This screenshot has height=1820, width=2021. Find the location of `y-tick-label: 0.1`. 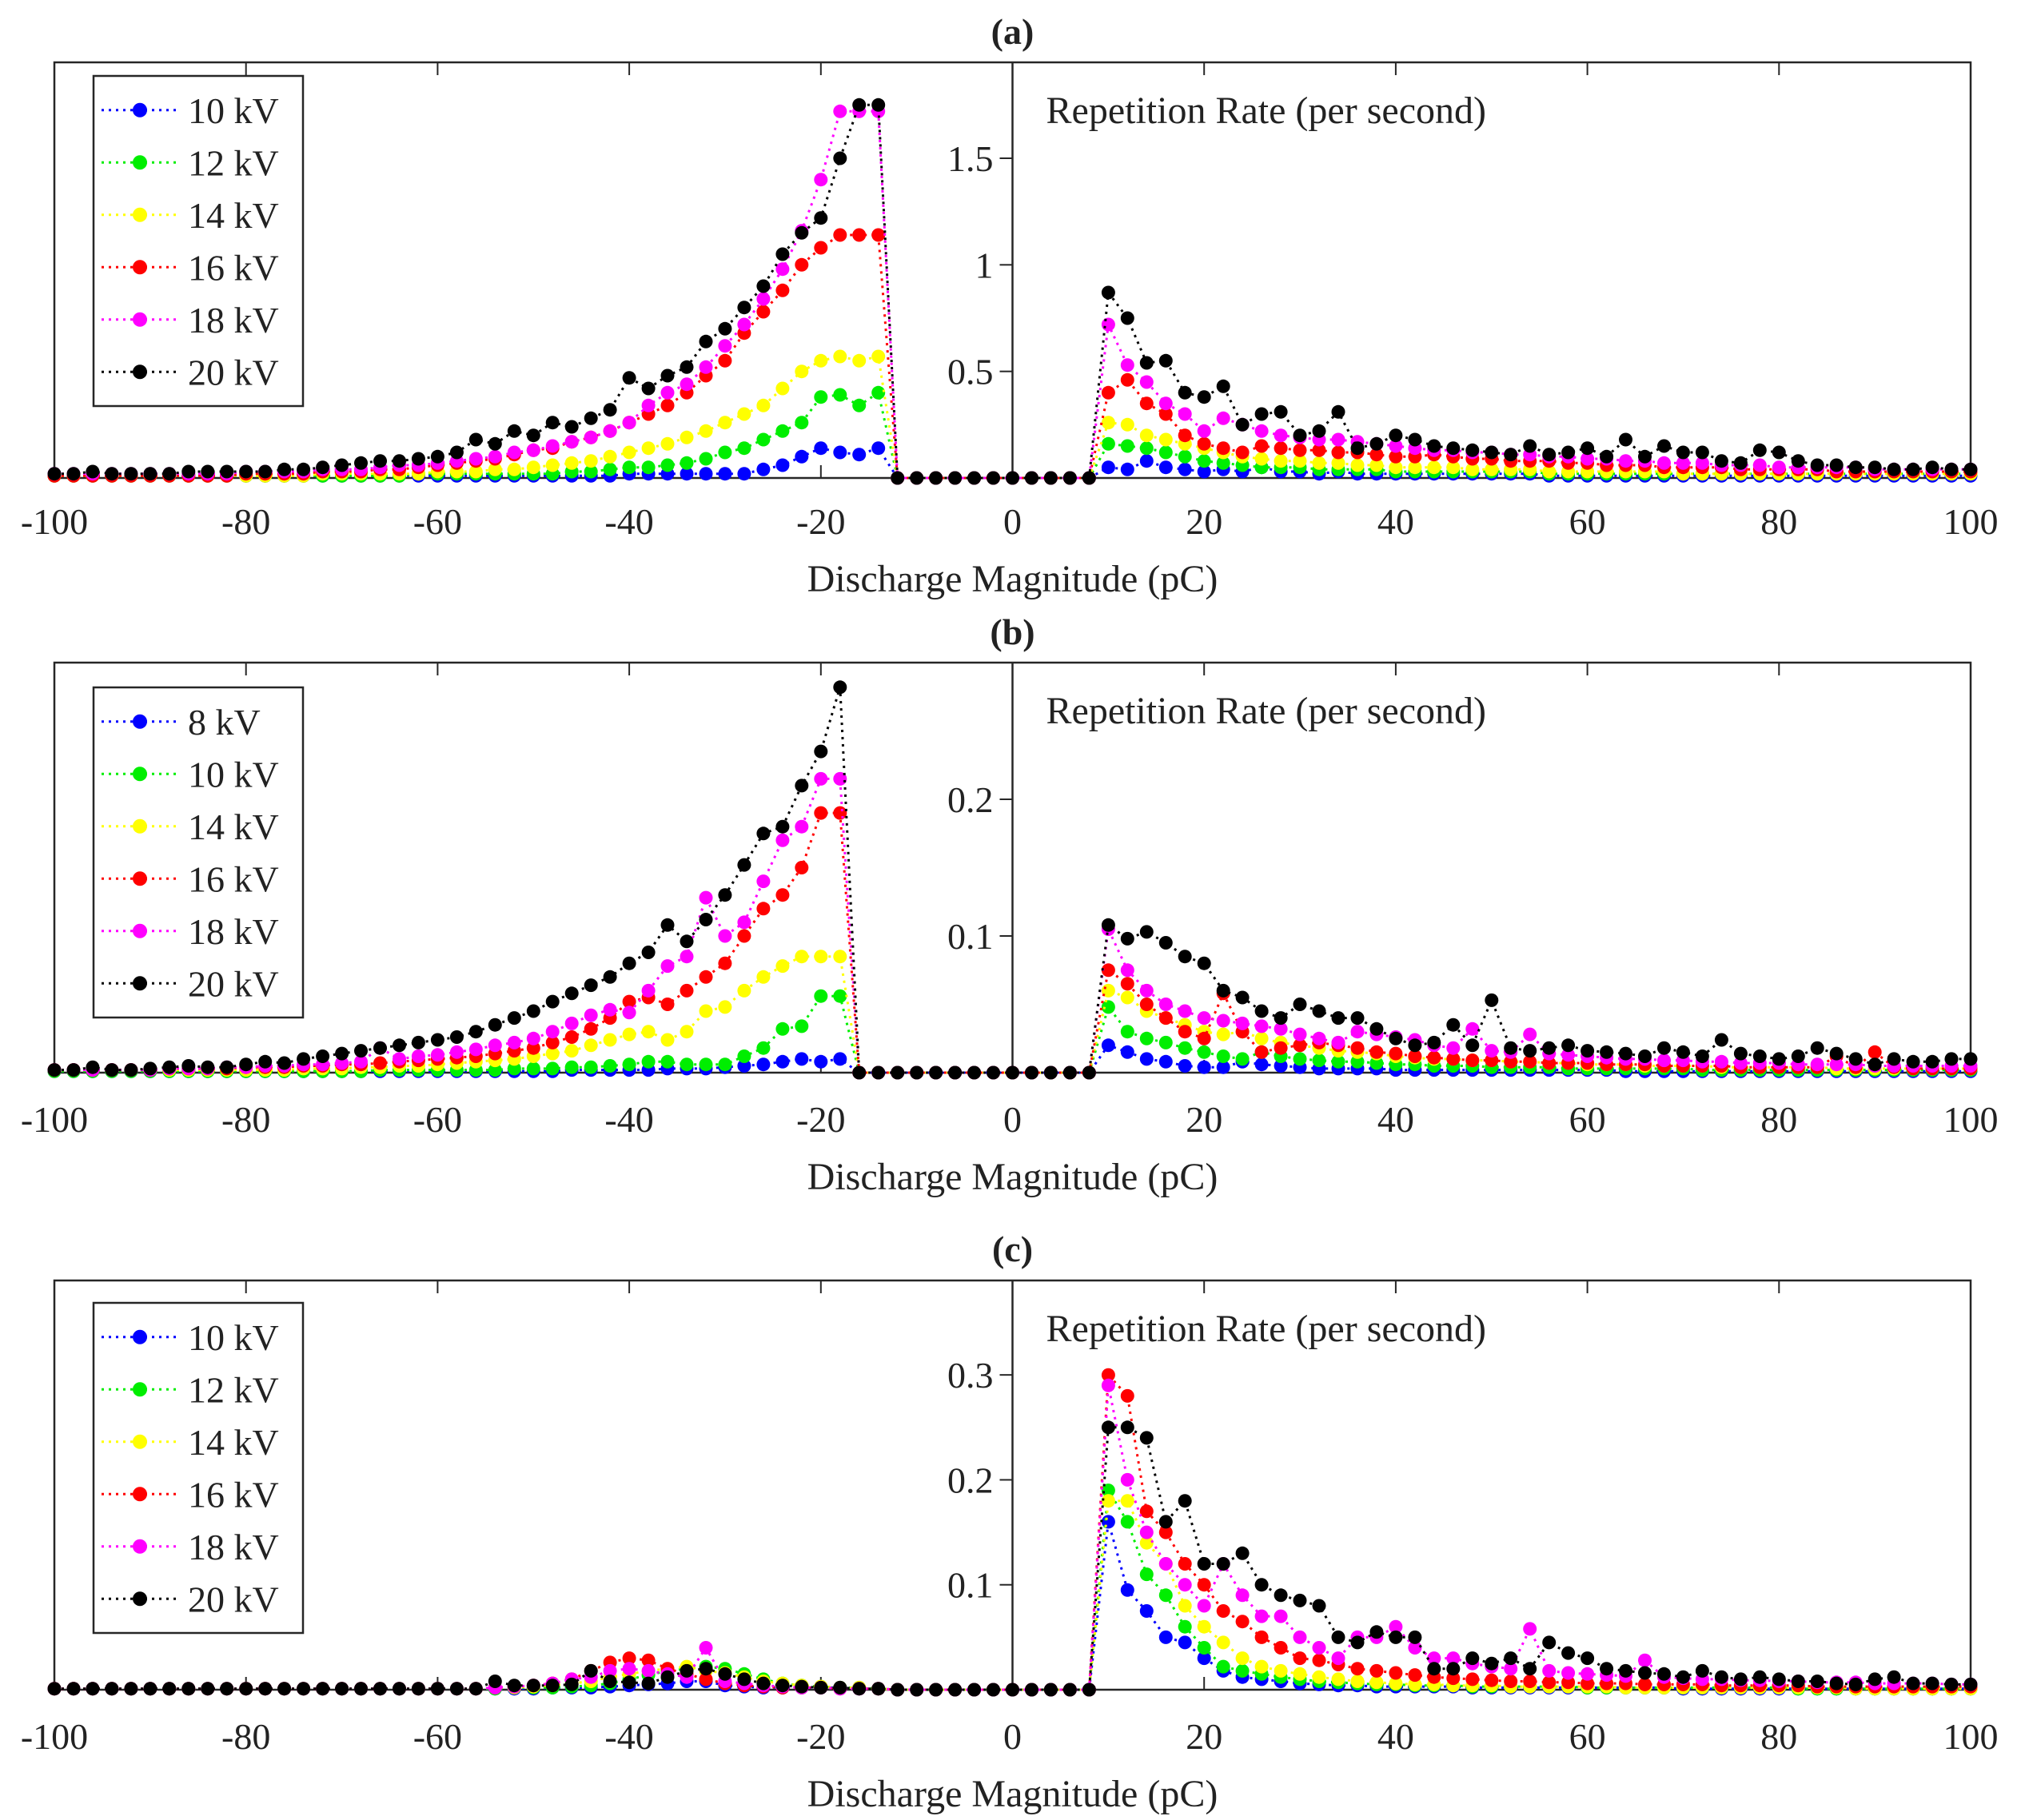

y-tick-label: 0.1 is located at coordinates (970, 1585).